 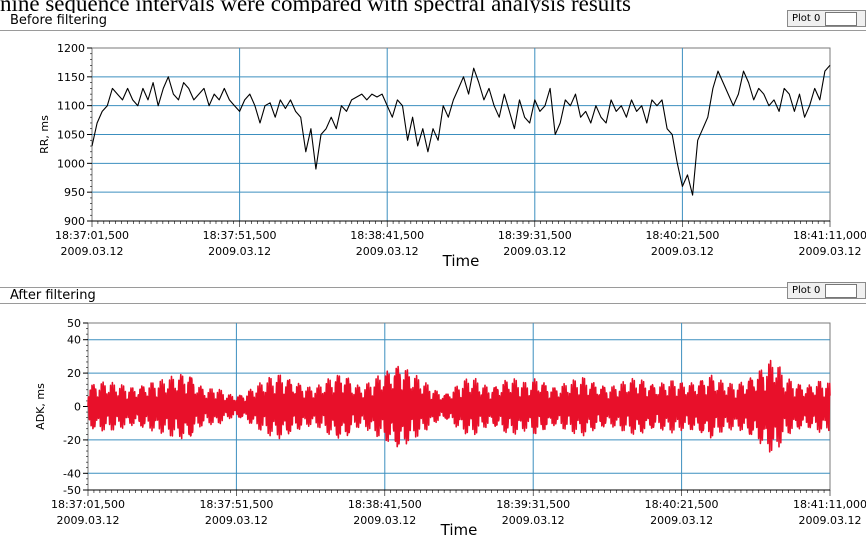 I want to click on y-tick-label: -50, so click(x=72, y=490).